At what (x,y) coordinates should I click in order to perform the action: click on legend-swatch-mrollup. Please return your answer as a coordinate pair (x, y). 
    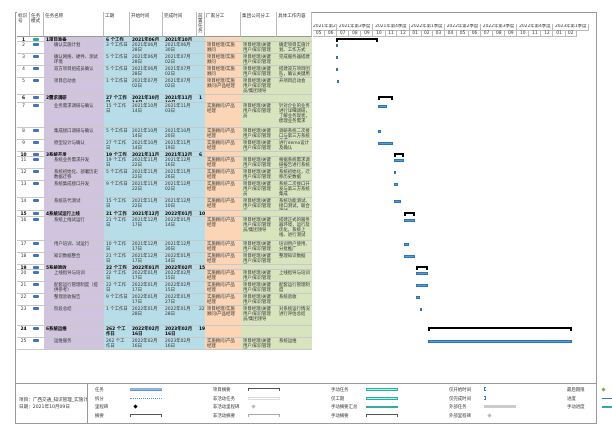
    Looking at the image, I should click on (382, 407).